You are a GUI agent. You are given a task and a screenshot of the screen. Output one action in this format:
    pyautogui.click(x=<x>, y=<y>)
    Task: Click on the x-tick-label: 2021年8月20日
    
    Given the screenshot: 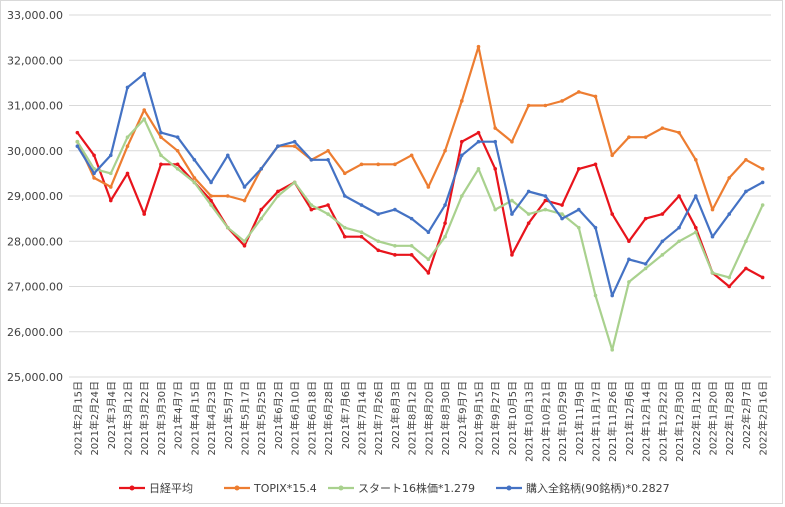 What is the action you would take?
    pyautogui.click(x=428, y=418)
    